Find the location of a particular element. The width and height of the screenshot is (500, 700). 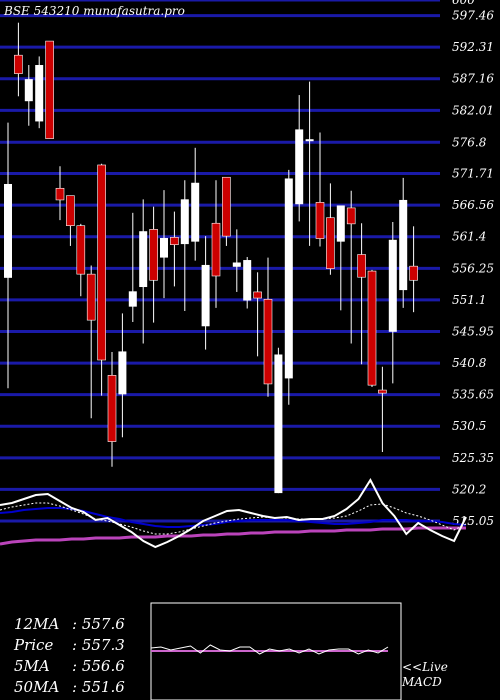

price-tick-label: 535.65 is located at coordinates (473, 395).